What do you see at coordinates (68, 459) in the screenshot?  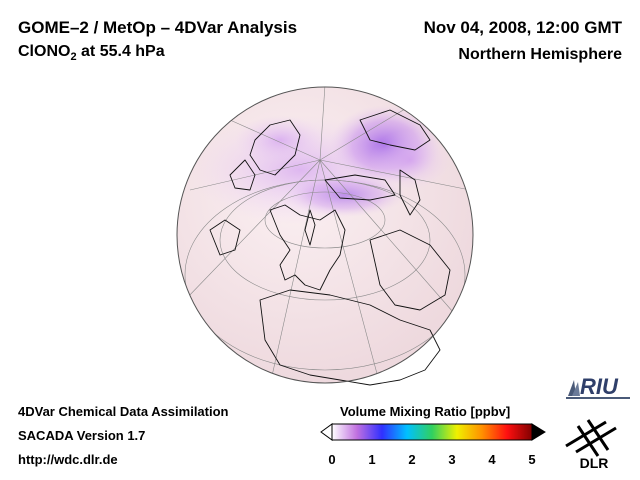 I see `footer-url: http://wdc.dlr.de` at bounding box center [68, 459].